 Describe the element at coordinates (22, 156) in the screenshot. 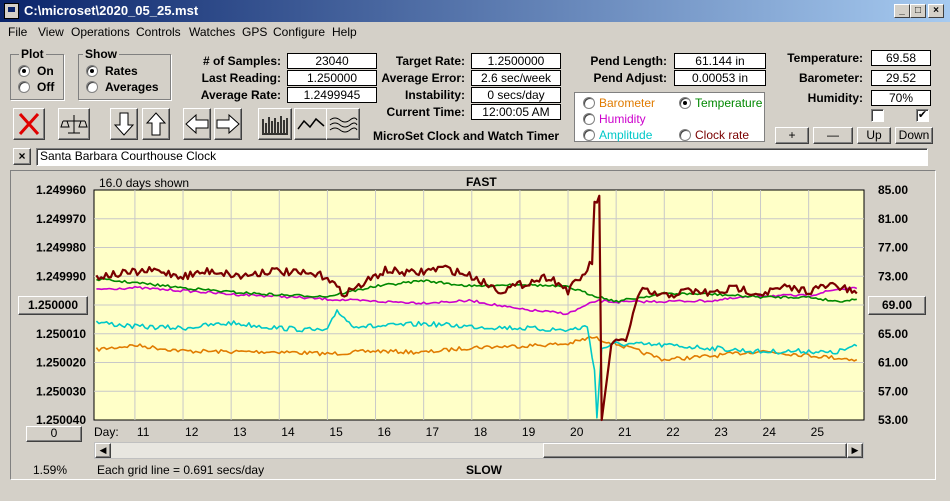

I see `clear-watch-button: ×` at that location.